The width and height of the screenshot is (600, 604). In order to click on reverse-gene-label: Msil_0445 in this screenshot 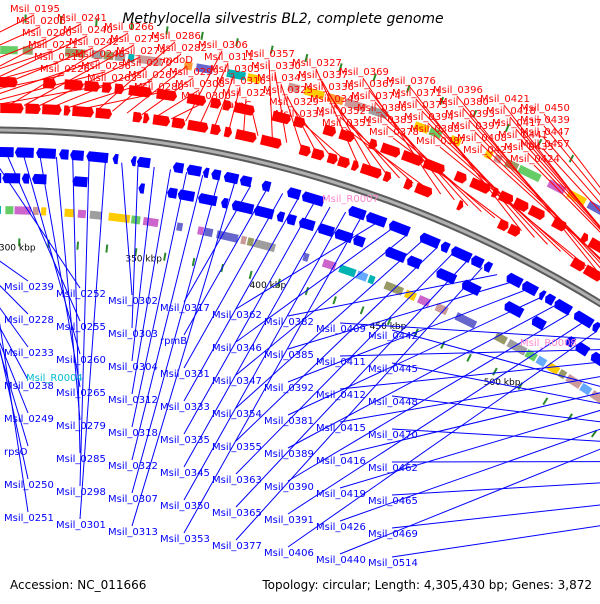, I will do `click(393, 369)`.